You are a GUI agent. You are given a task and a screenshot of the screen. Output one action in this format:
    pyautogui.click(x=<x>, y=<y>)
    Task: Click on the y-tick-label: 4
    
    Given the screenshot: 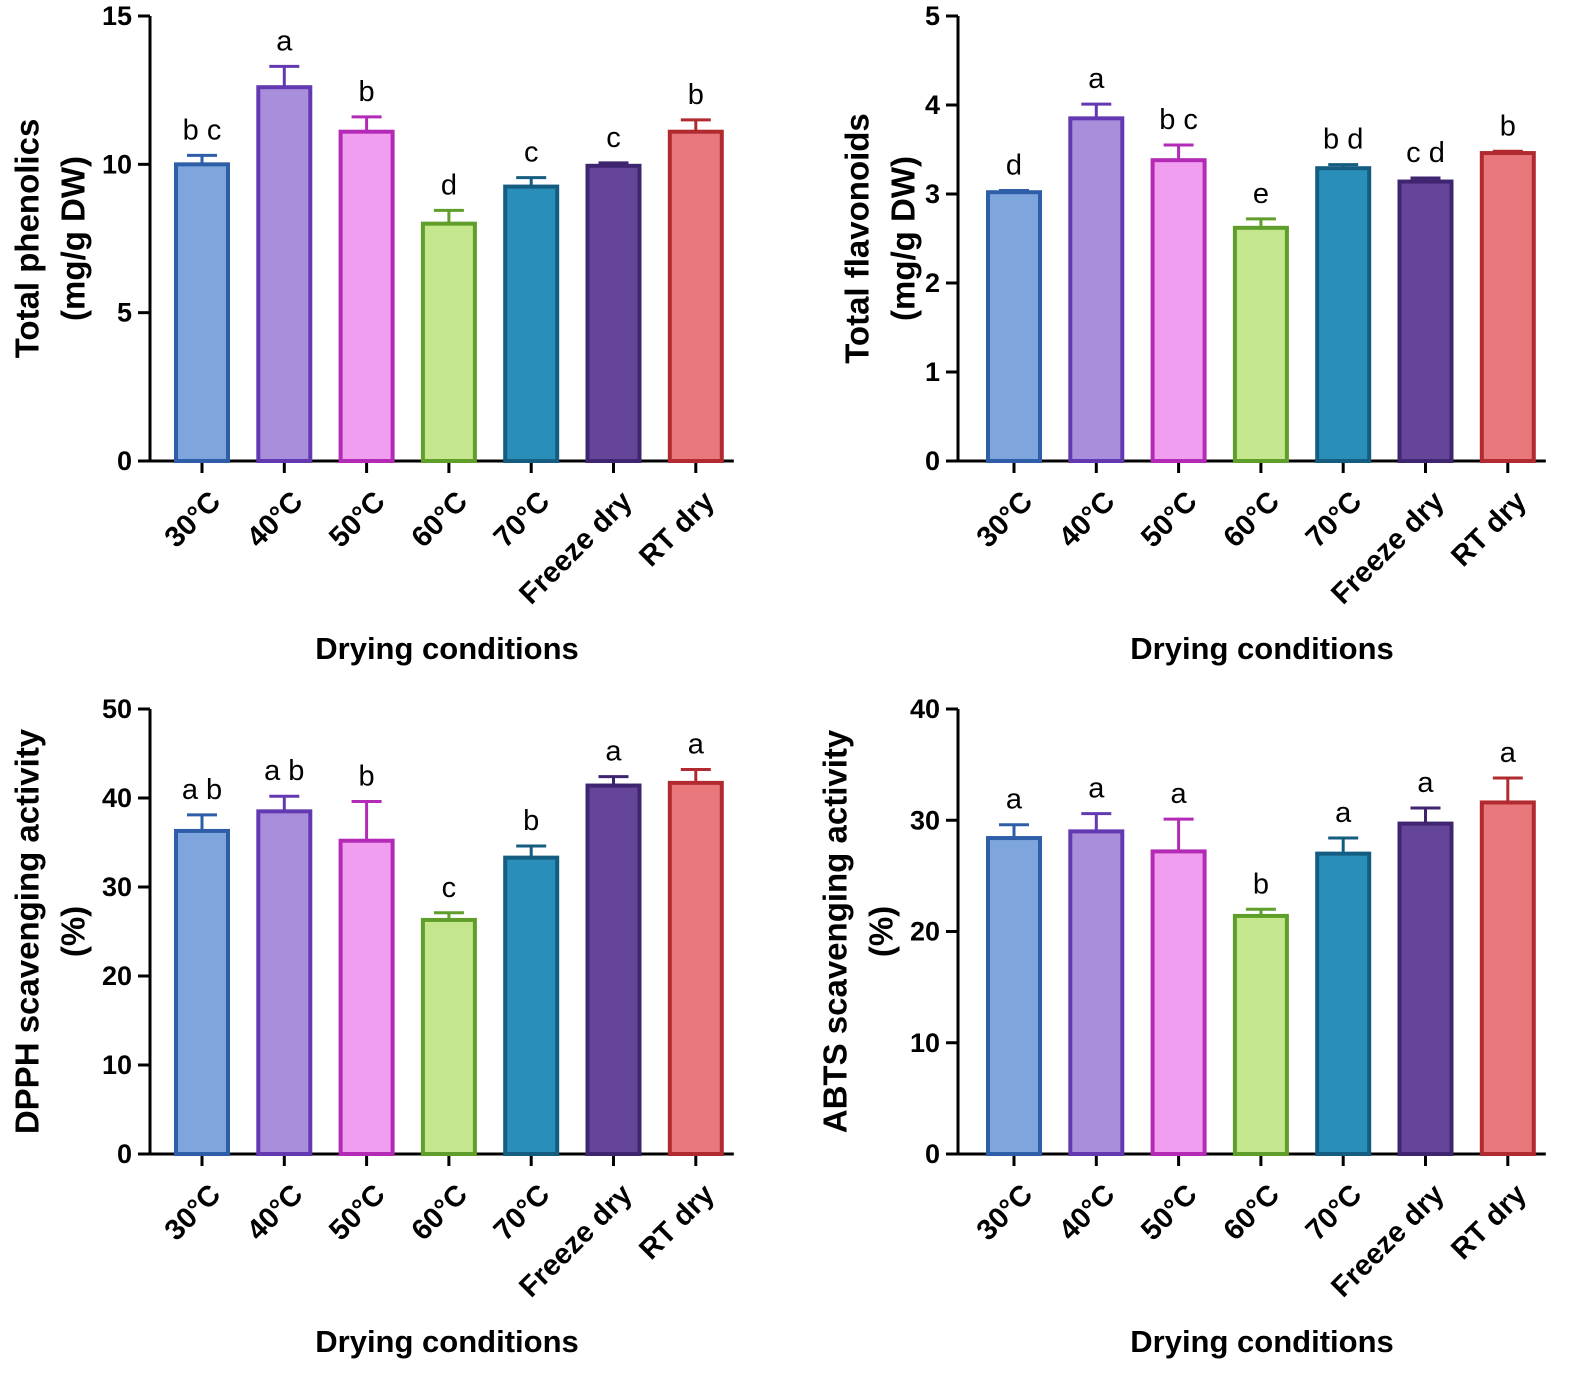 What is the action you would take?
    pyautogui.click(x=932, y=105)
    